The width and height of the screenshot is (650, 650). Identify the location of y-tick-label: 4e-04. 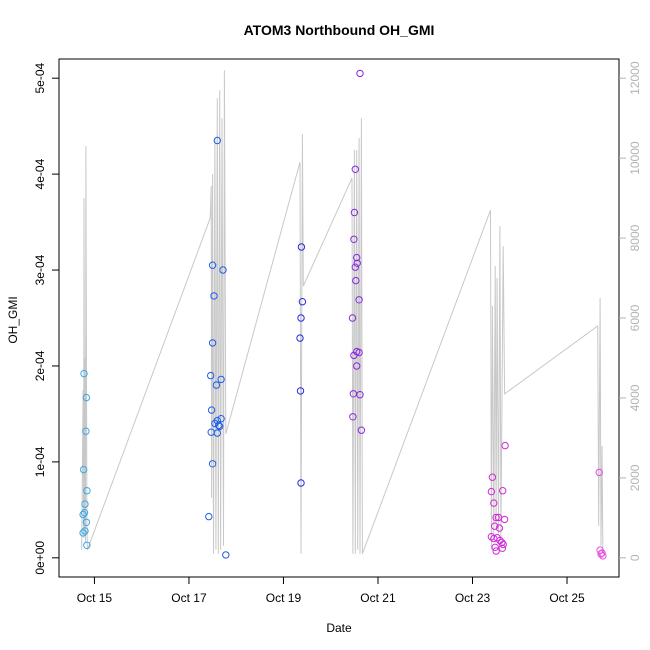
(40, 173).